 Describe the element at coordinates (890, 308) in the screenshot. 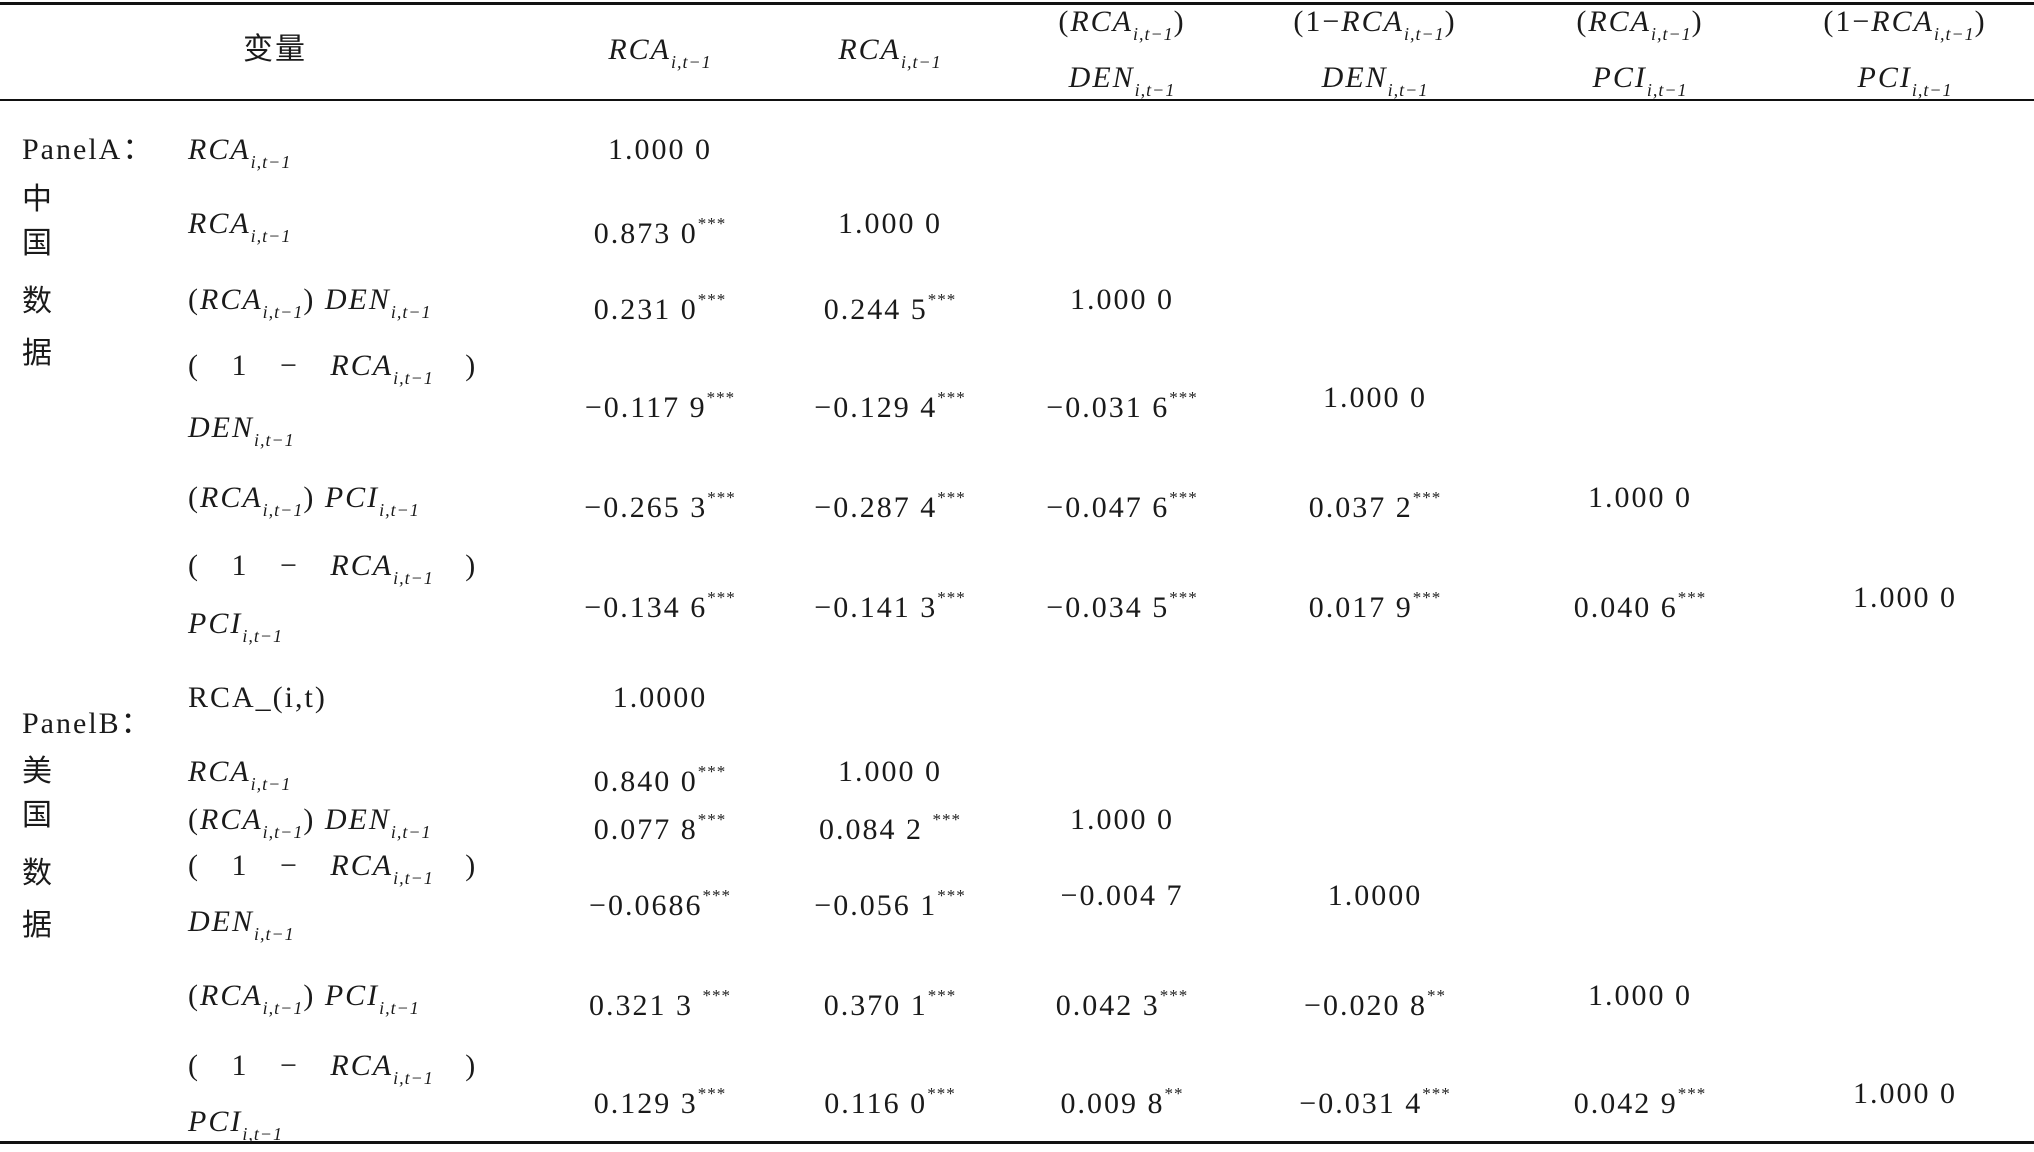

I see `panel-1-row-3-cell-2: 0.244 5***` at that location.